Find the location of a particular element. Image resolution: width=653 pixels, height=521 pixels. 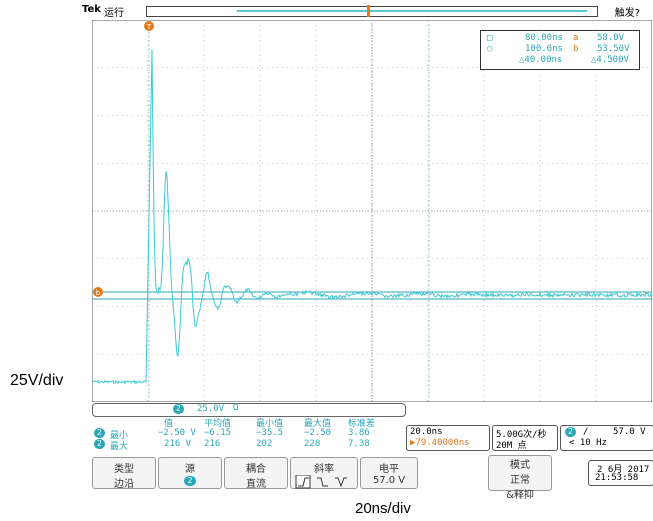

meas-header-max: 最大值 is located at coordinates (318, 424).